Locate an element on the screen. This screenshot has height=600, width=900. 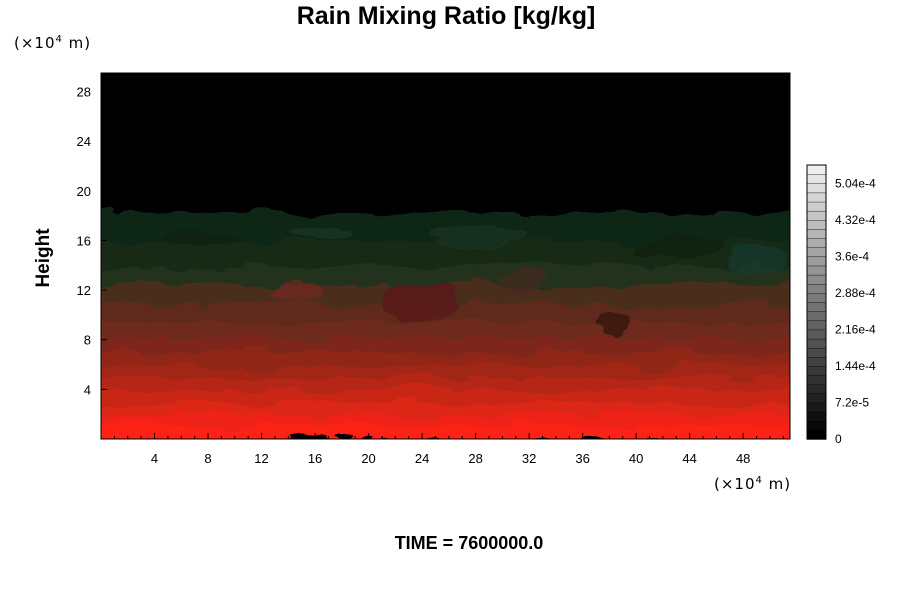
y-tick-label: 28 is located at coordinates (84, 92).